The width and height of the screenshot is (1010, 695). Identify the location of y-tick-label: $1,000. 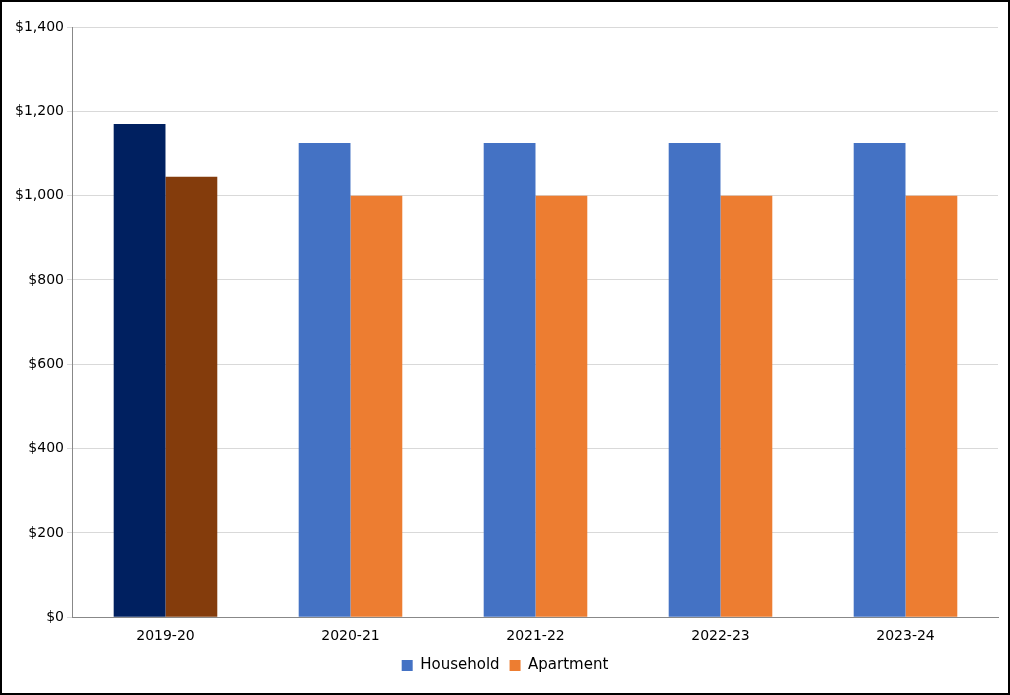
(39, 194).